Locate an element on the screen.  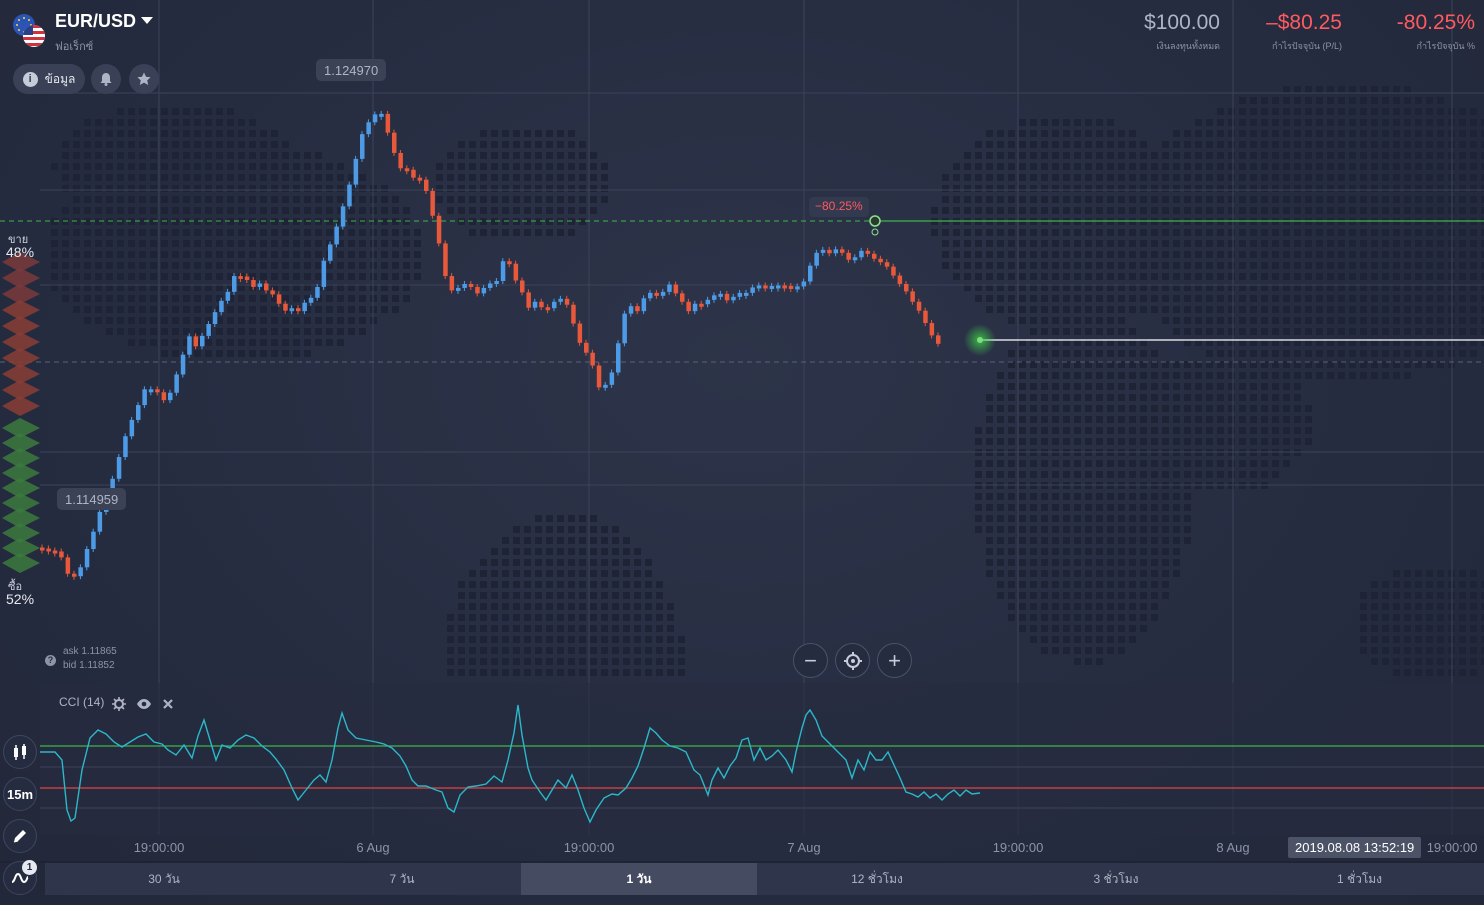
x-axis-label: 19:00:00 is located at coordinates (1452, 847).